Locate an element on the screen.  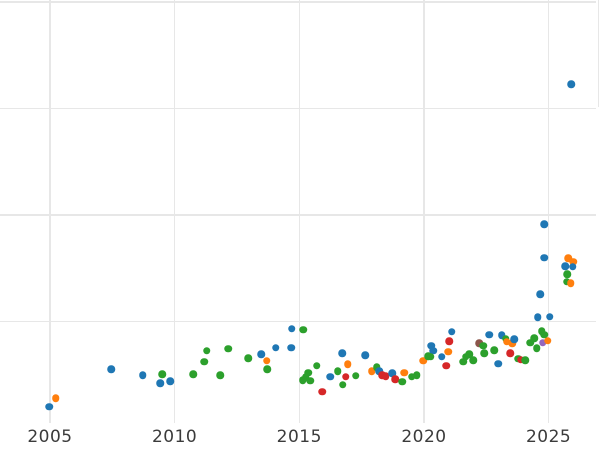
vertical-gridline-2010 is located at coordinates (174, 211).